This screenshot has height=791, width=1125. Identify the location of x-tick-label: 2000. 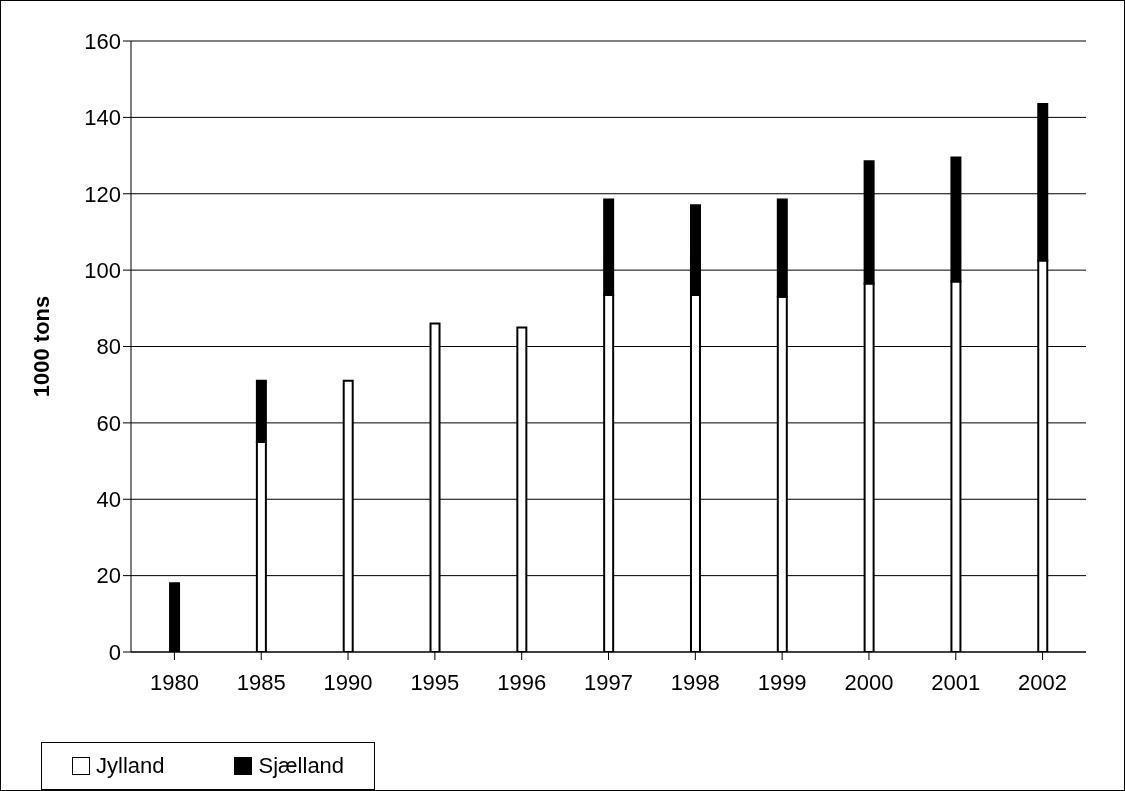
(869, 682).